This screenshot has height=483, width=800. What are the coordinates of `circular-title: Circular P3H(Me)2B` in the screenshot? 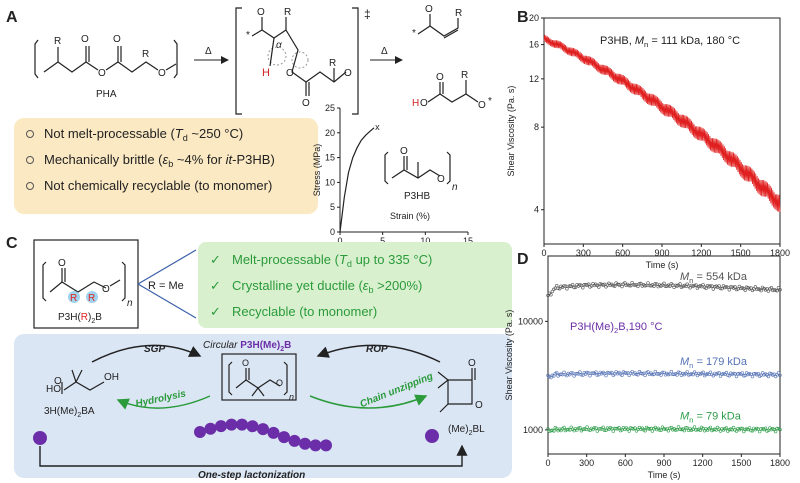 It's located at (247, 346).